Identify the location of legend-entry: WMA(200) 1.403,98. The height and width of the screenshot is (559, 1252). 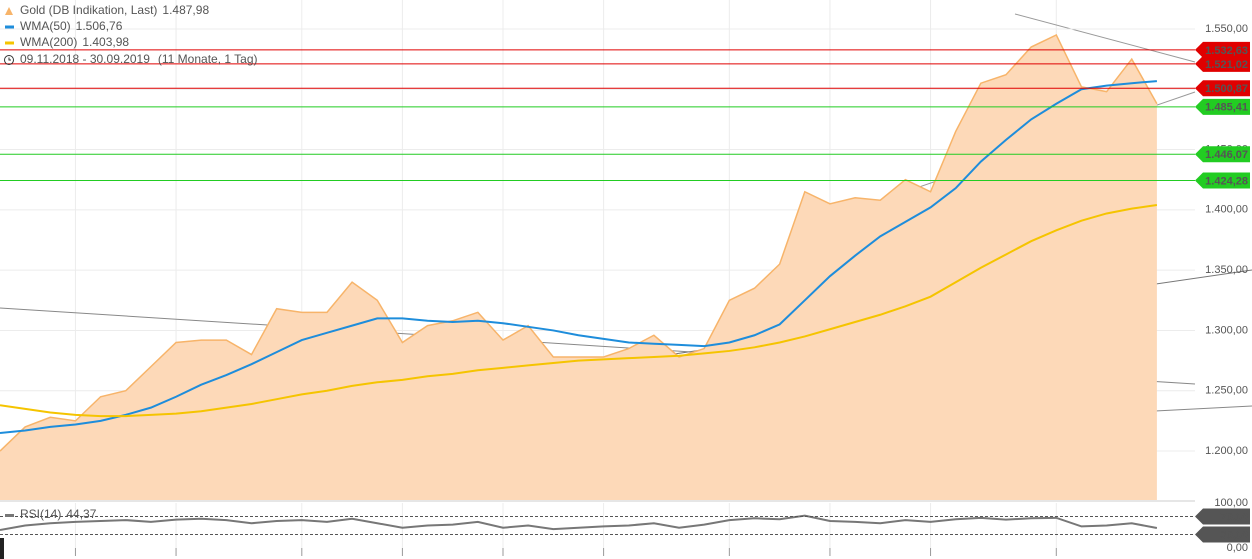
(74, 42).